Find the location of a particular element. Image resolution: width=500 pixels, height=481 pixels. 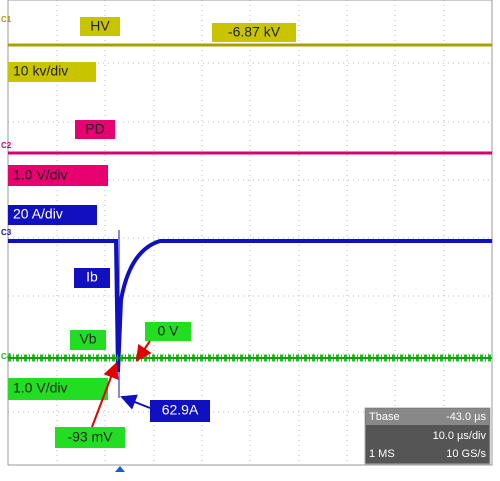

hv-label: HV is located at coordinates (100, 26).